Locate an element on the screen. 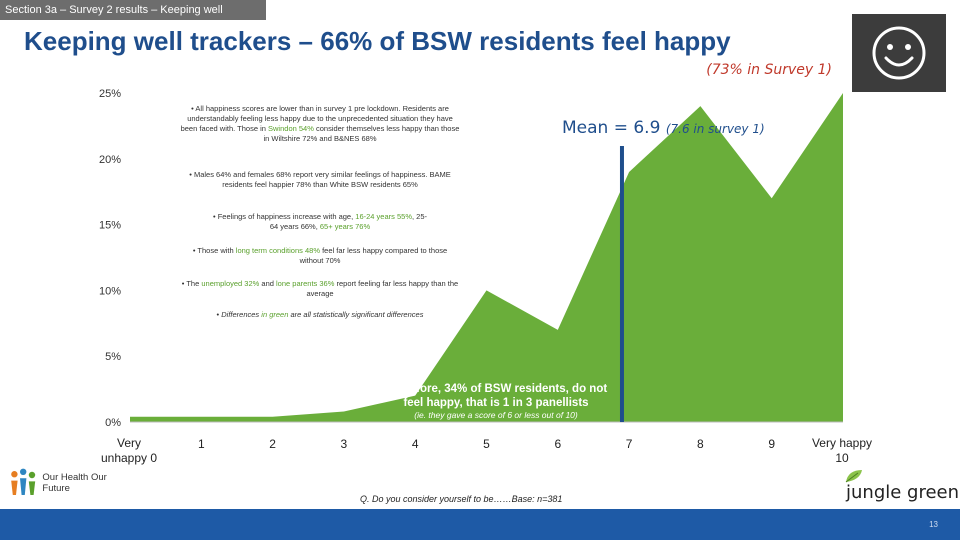  y-tick-label: 25% is located at coordinates (110, 94).